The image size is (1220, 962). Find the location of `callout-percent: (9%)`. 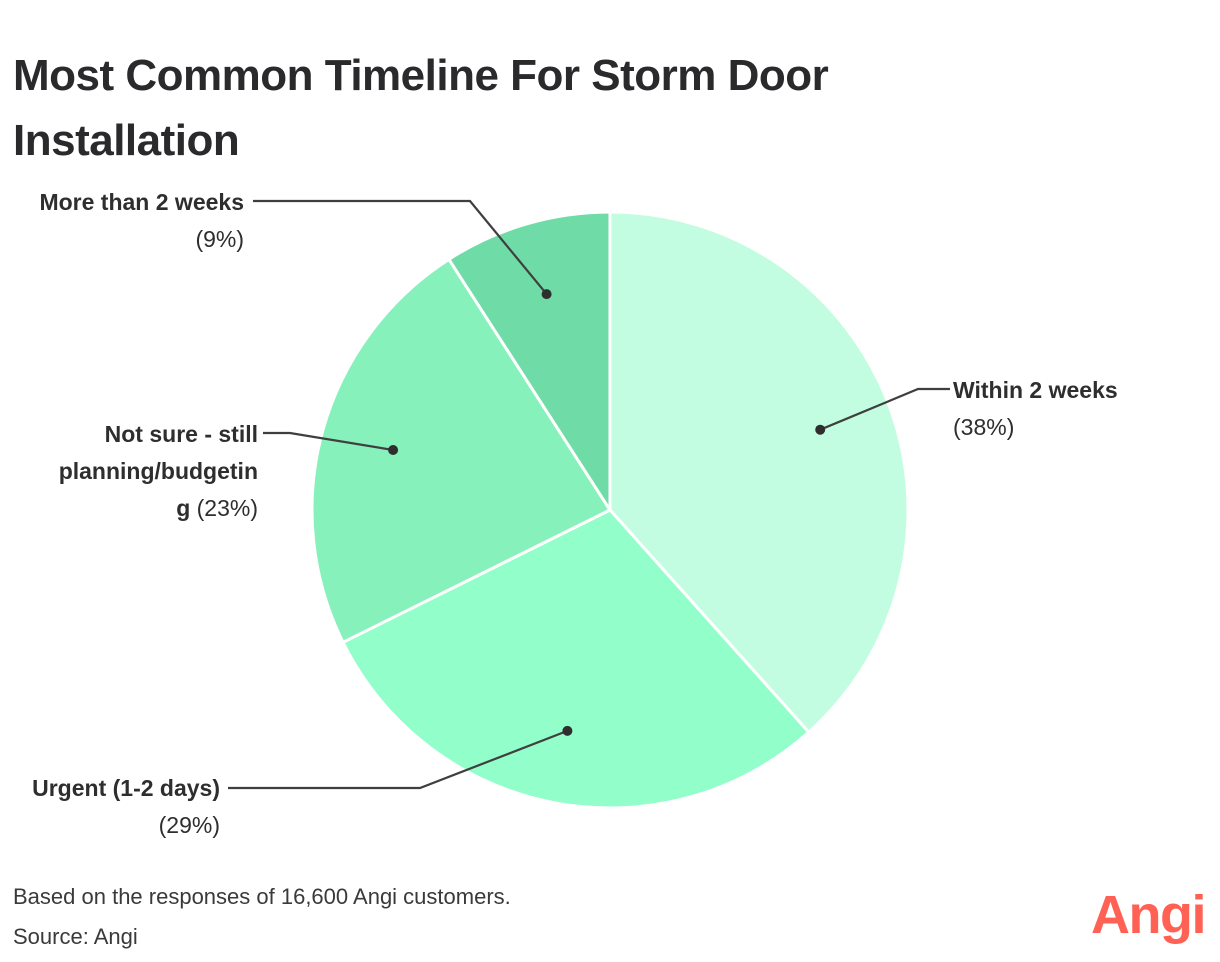

callout-percent: (9%) is located at coordinates (219, 239).